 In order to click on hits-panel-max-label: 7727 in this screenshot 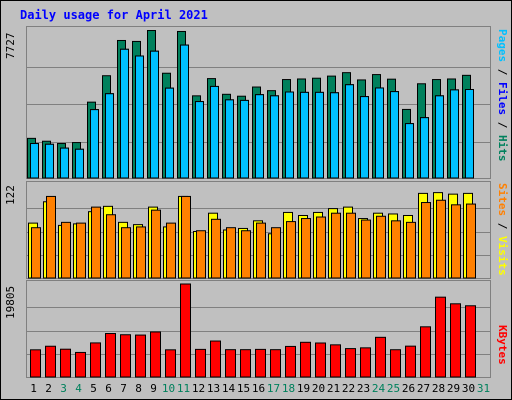, I will do `click(10, 46)`.